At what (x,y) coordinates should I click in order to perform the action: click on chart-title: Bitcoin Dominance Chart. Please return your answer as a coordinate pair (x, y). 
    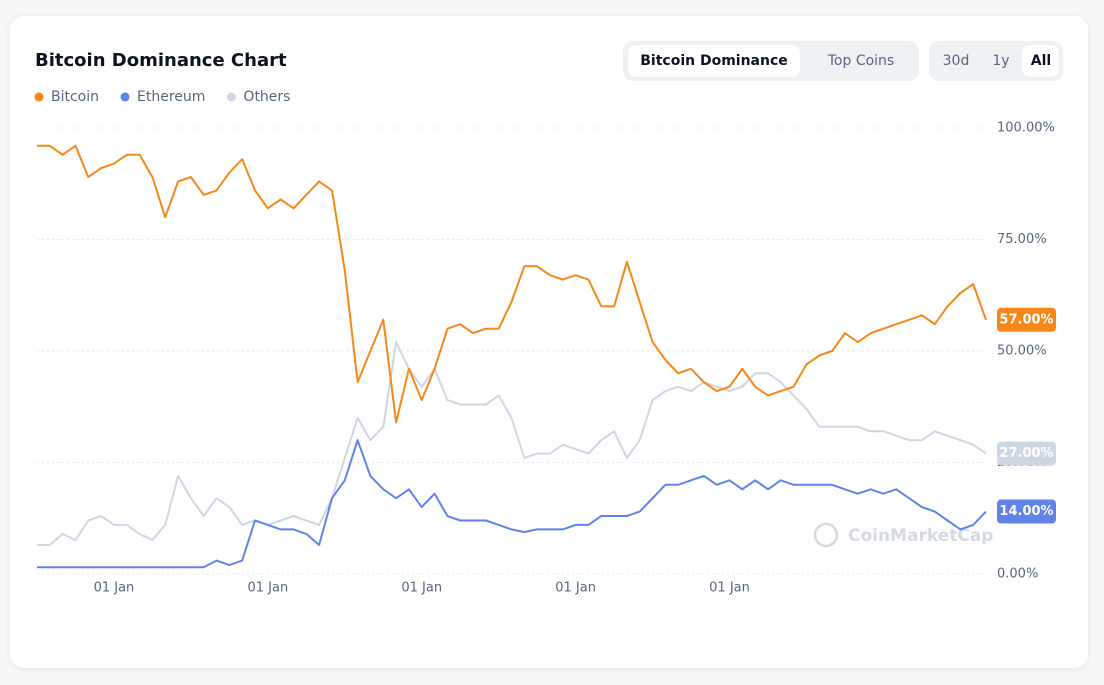
    Looking at the image, I should click on (161, 60).